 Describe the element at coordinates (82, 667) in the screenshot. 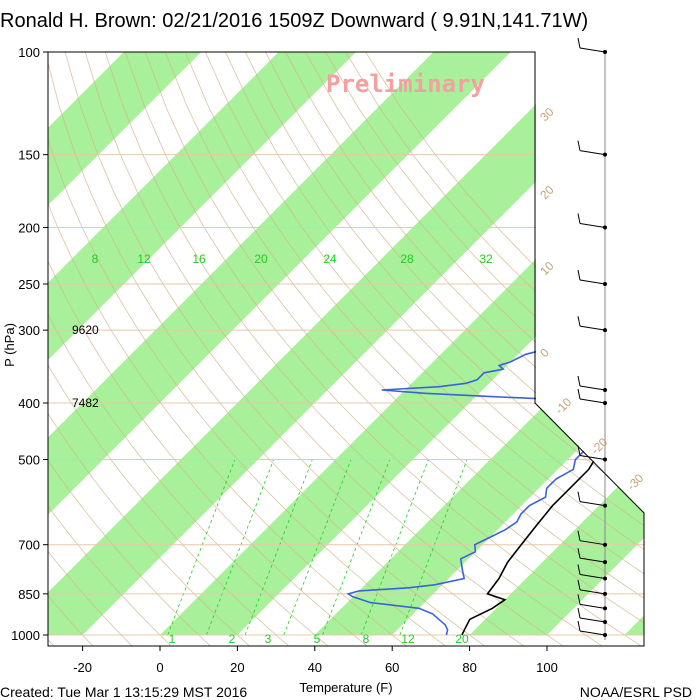

I see `x-tick-label: -20` at that location.